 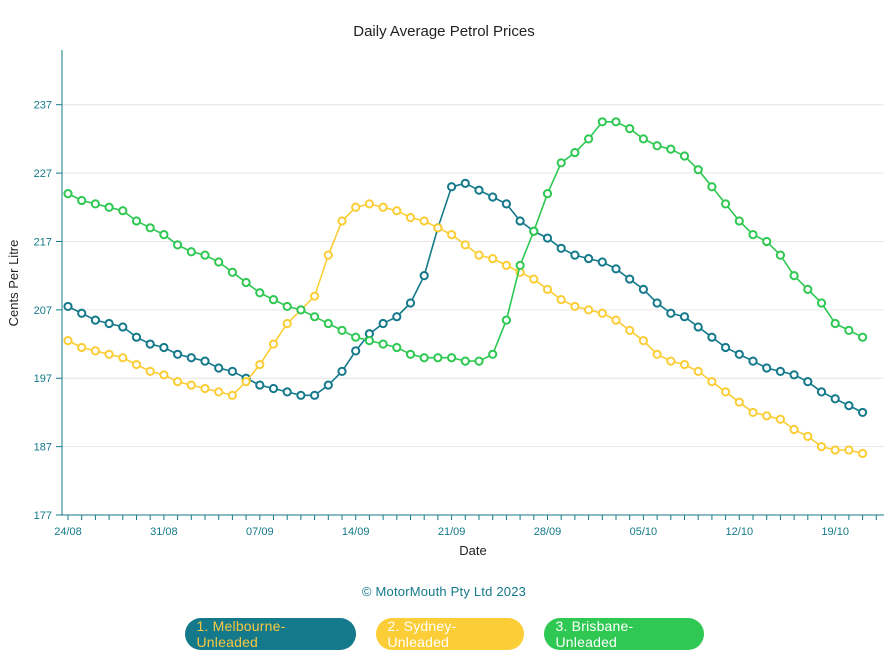 I want to click on y-tick-label: 197, so click(x=43, y=379).